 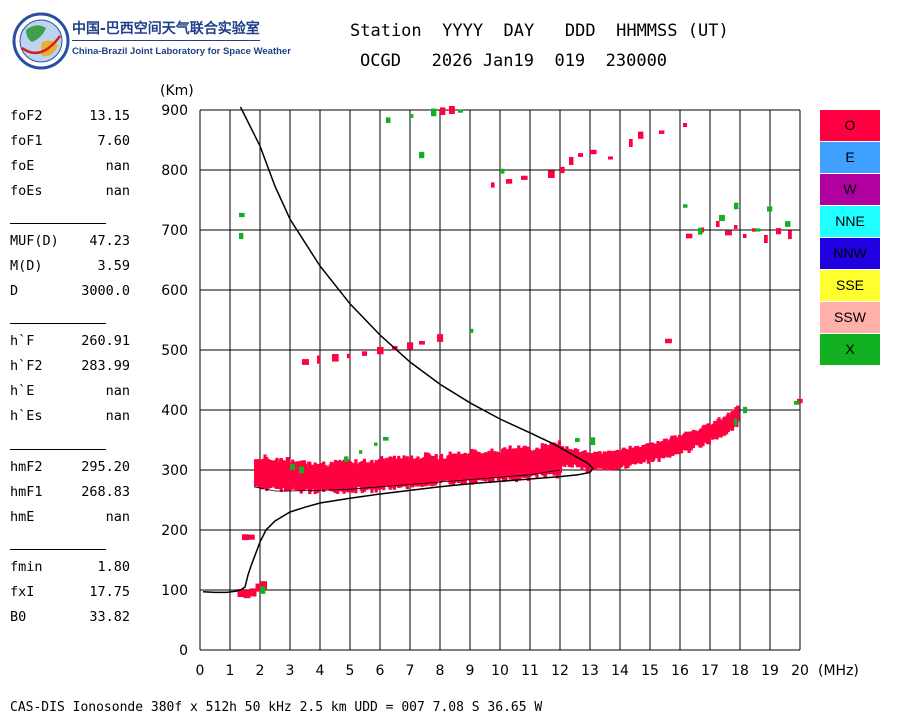 I want to click on param-value: 268.83, so click(x=105, y=492).